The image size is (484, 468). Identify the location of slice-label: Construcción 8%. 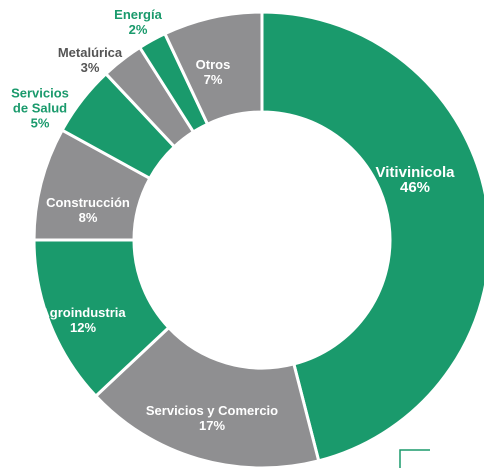
(88, 210).